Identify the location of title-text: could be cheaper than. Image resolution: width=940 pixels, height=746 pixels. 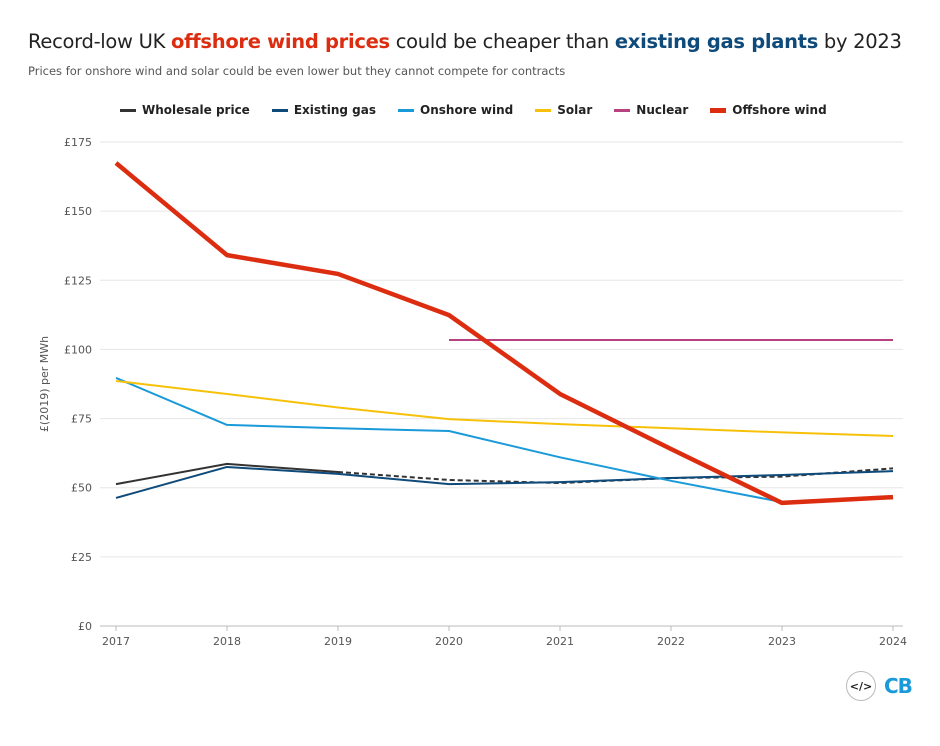
(502, 41).